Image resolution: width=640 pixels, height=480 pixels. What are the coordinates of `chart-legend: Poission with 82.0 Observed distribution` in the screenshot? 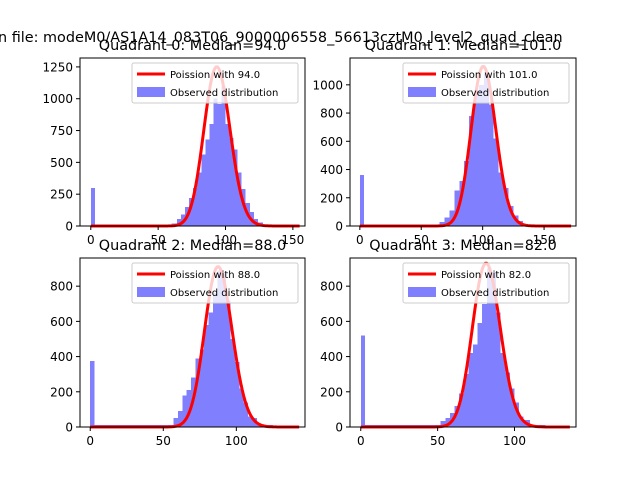 It's located at (486, 283).